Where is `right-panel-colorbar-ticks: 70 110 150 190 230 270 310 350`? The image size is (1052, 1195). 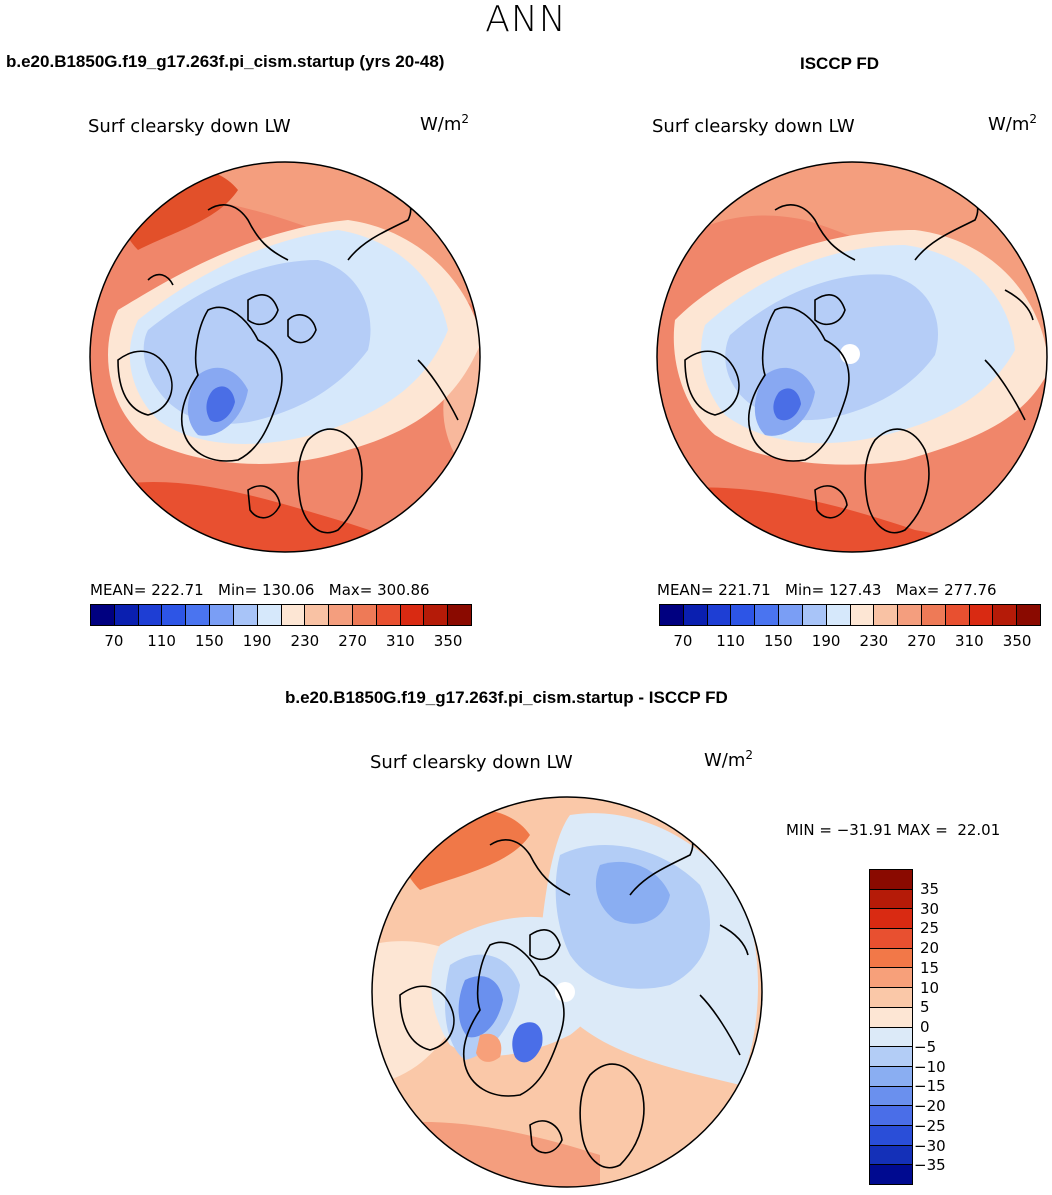 right-panel-colorbar-ticks: 70 110 150 190 230 270 310 350 is located at coordinates (850, 642).